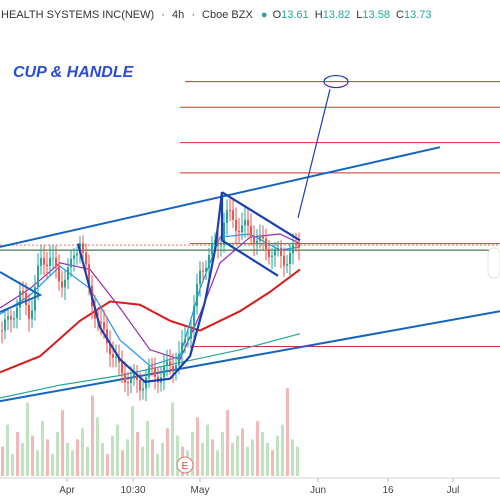 This screenshot has height=500, width=500. Describe the element at coordinates (400, 15) in the screenshot. I see `ohlc-close-label: C` at that location.